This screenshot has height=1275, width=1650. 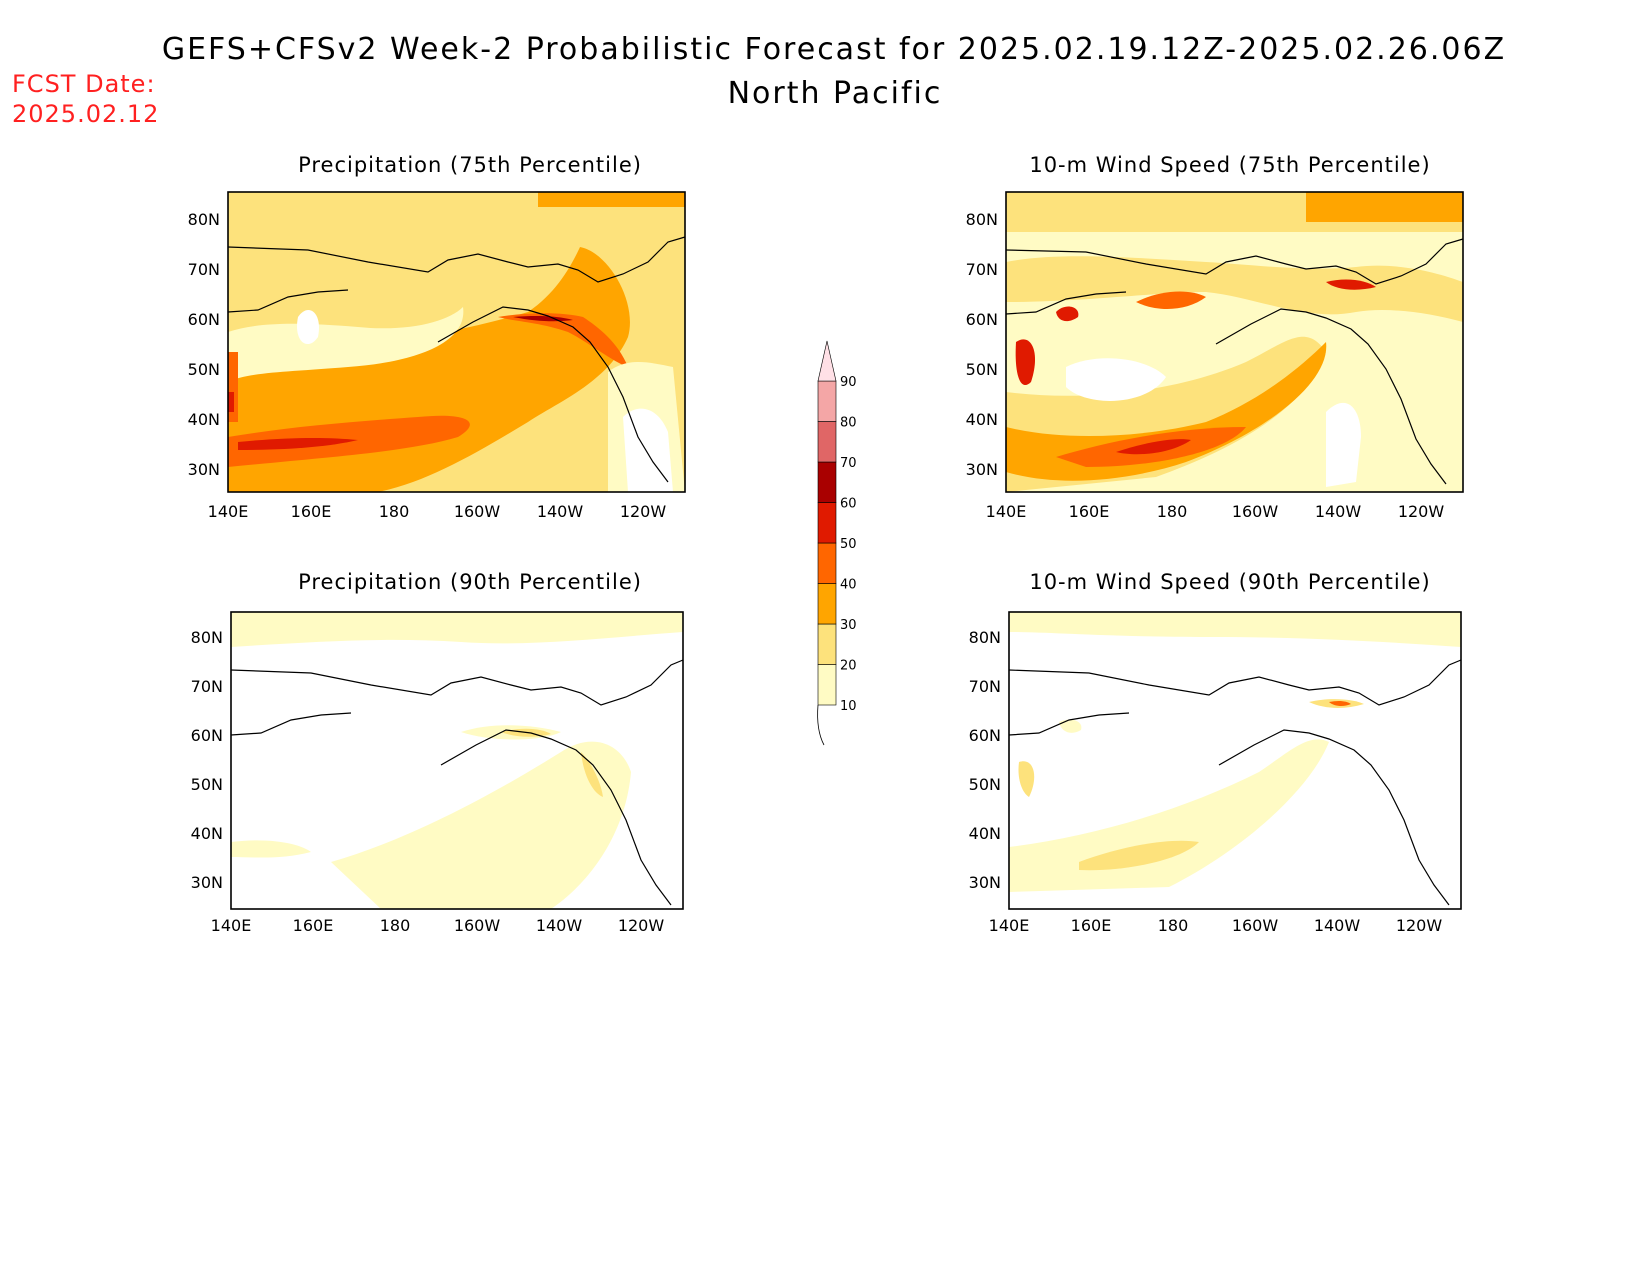 I want to click on colorbar-label-40: 40, so click(x=848, y=585).